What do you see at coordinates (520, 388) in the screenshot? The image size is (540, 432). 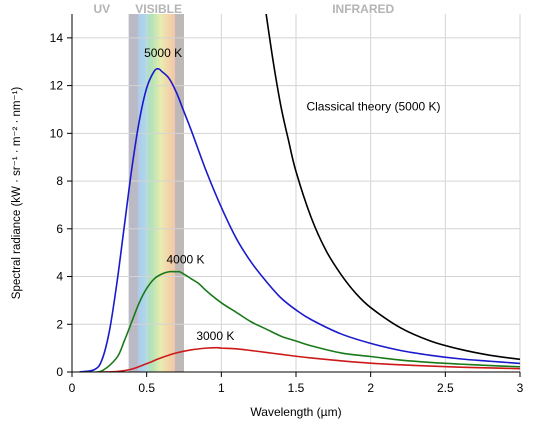 I see `x-tick-label: 3` at bounding box center [520, 388].